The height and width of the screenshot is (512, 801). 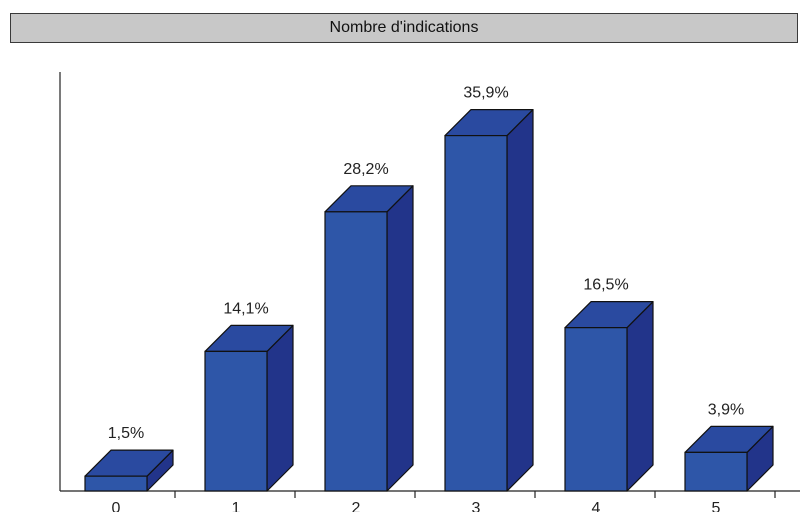 What do you see at coordinates (416, 506) in the screenshot?
I see `tick-labels: 0 1 2 3 4 5` at bounding box center [416, 506].